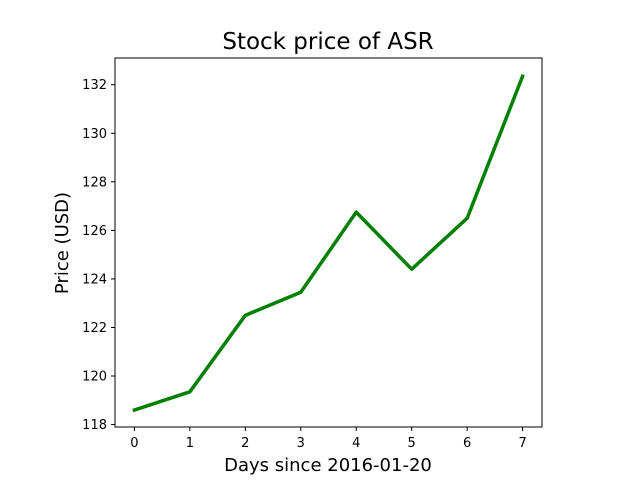  What do you see at coordinates (301, 443) in the screenshot?
I see `x-tick-label: 3` at bounding box center [301, 443].